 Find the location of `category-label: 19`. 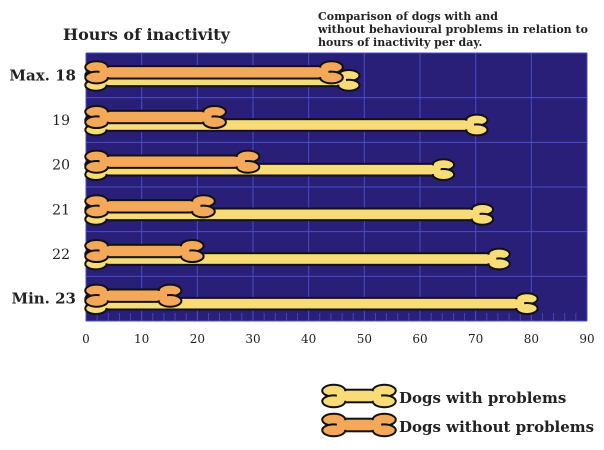

category-label: 19 is located at coordinates (61, 121).